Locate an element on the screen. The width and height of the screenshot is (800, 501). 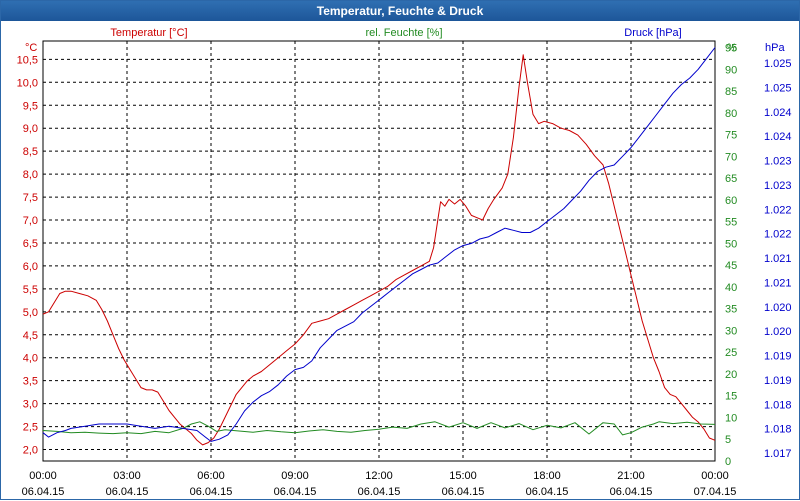
y-tick-humidity: 25 is located at coordinates (731, 353).